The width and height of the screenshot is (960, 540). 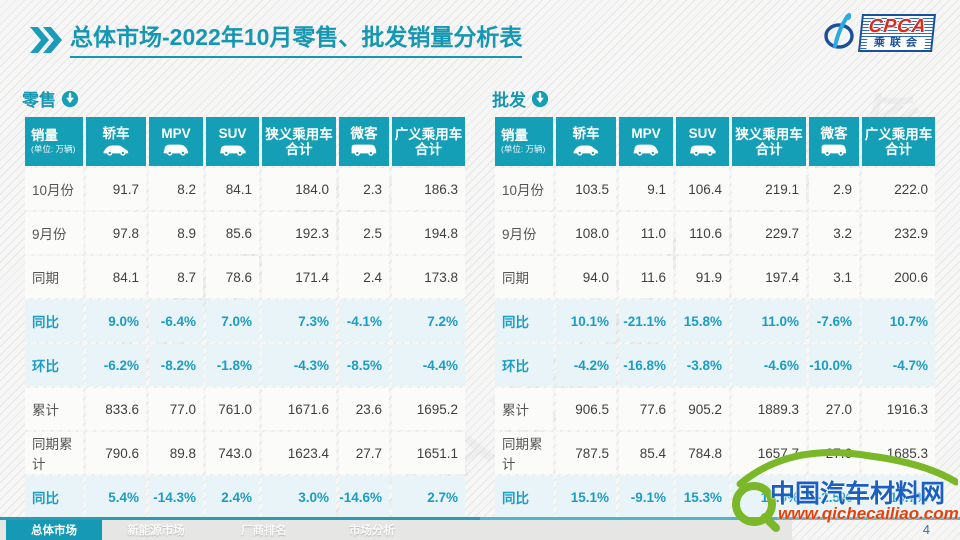 I want to click on footer-tab-inactive: 新能源市场, so click(x=156, y=531).